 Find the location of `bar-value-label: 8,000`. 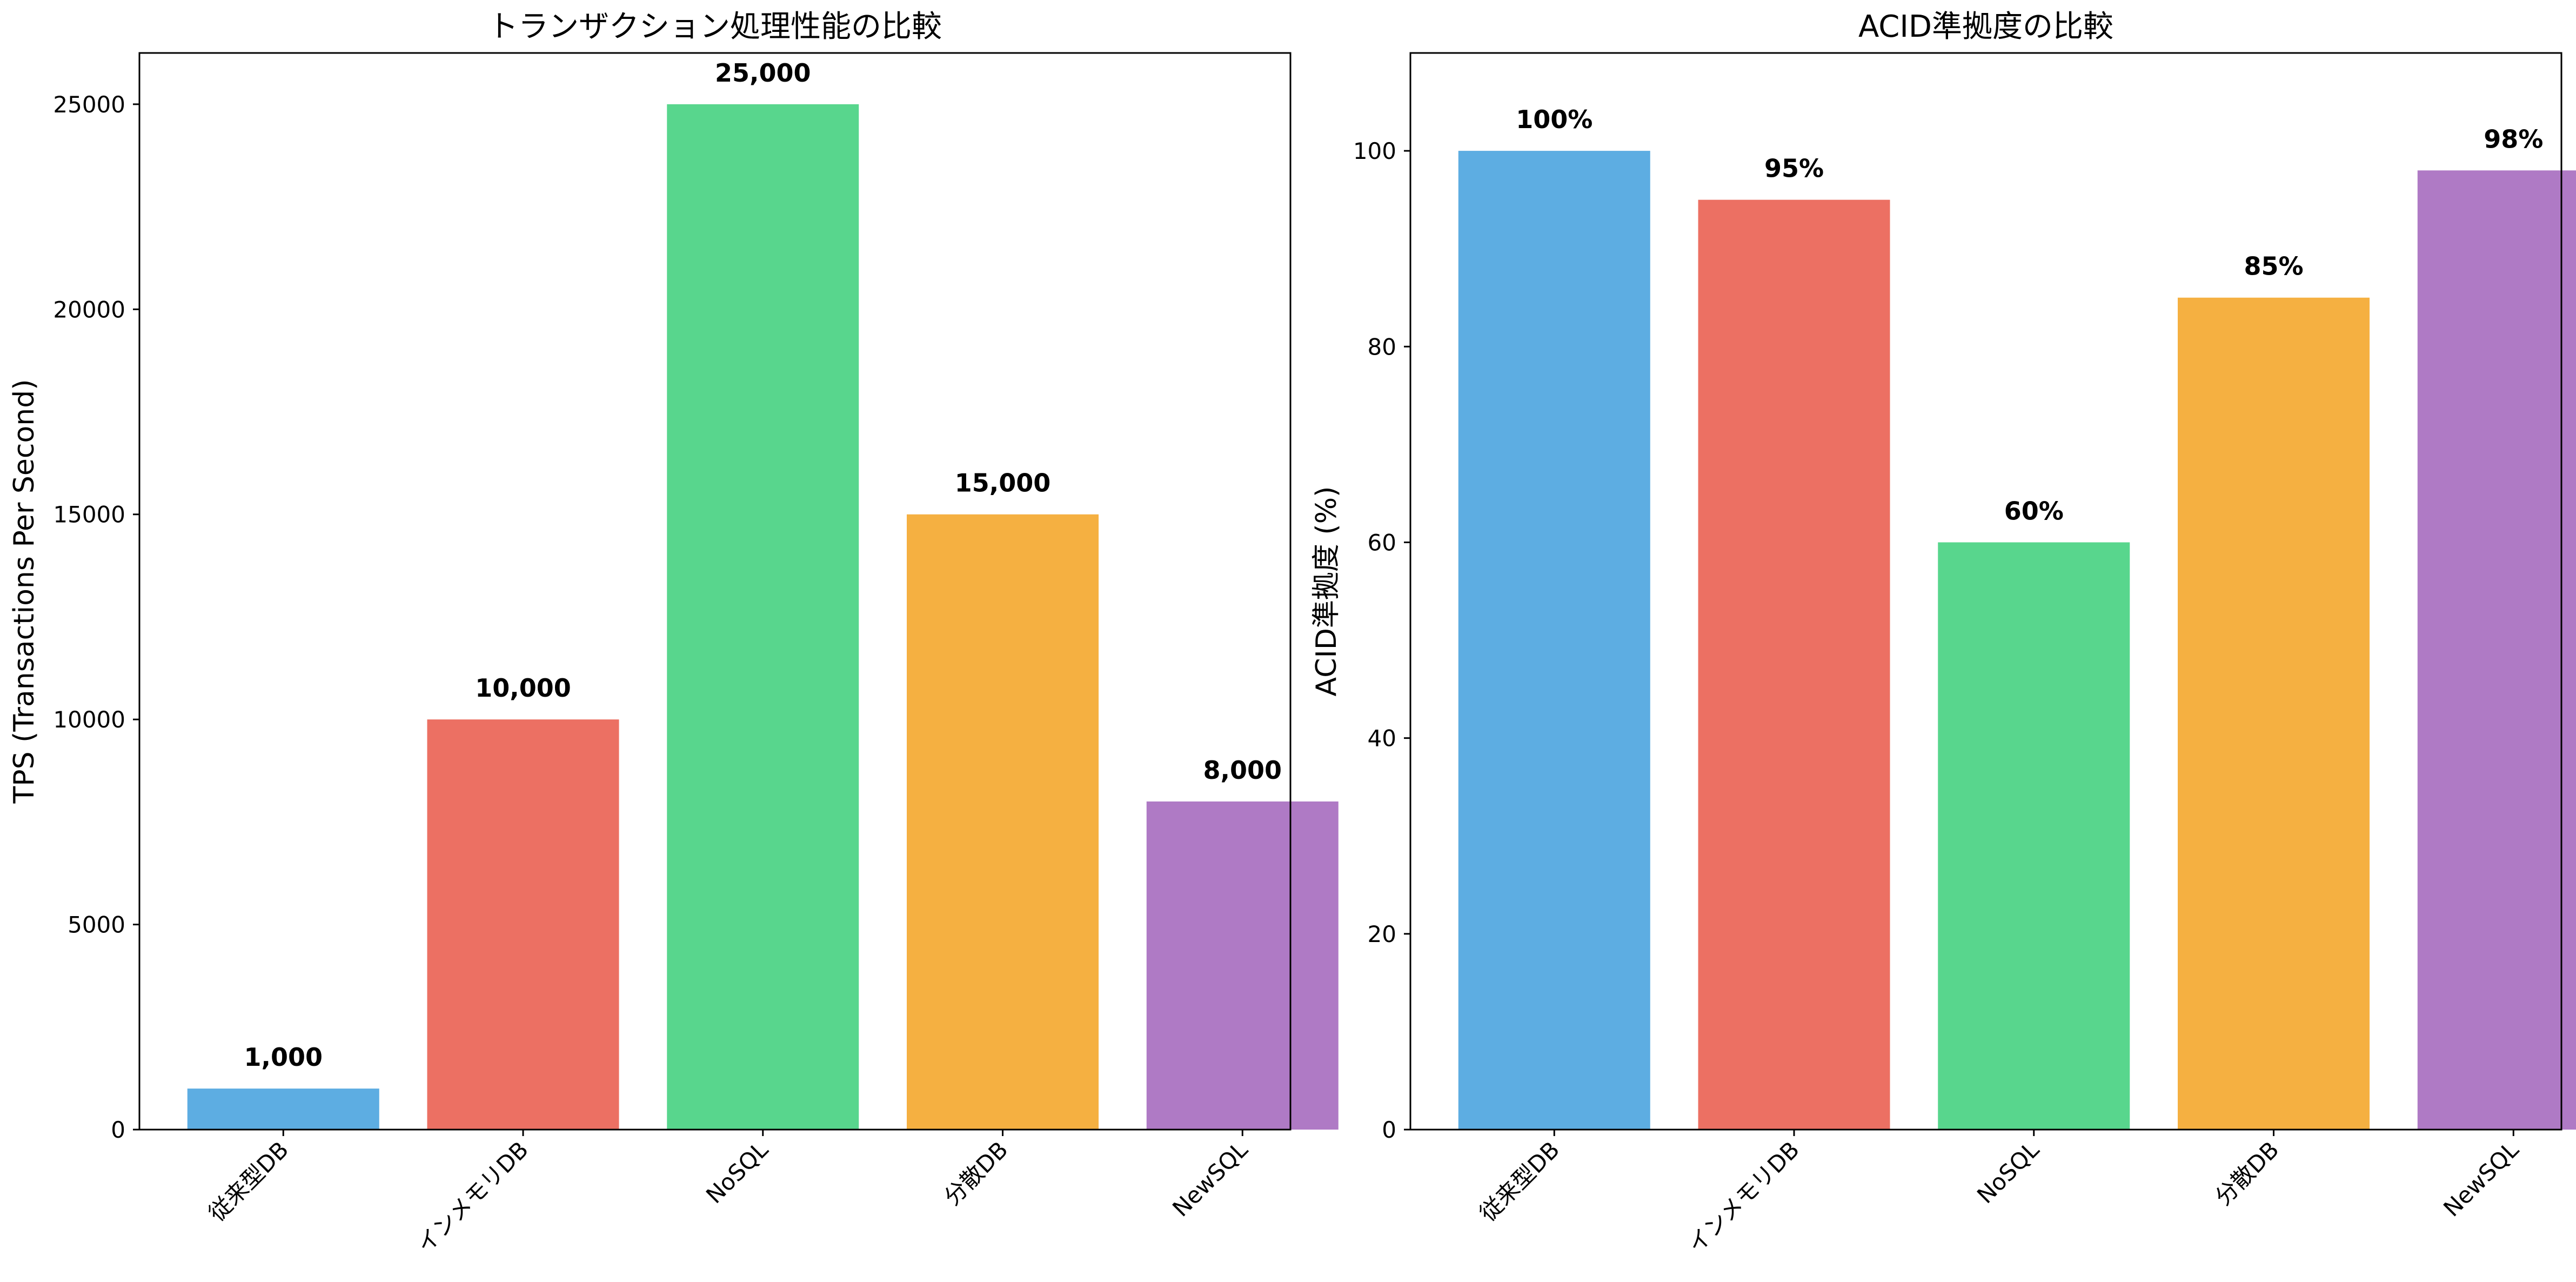

bar-value-label: 8,000 is located at coordinates (1242, 770).